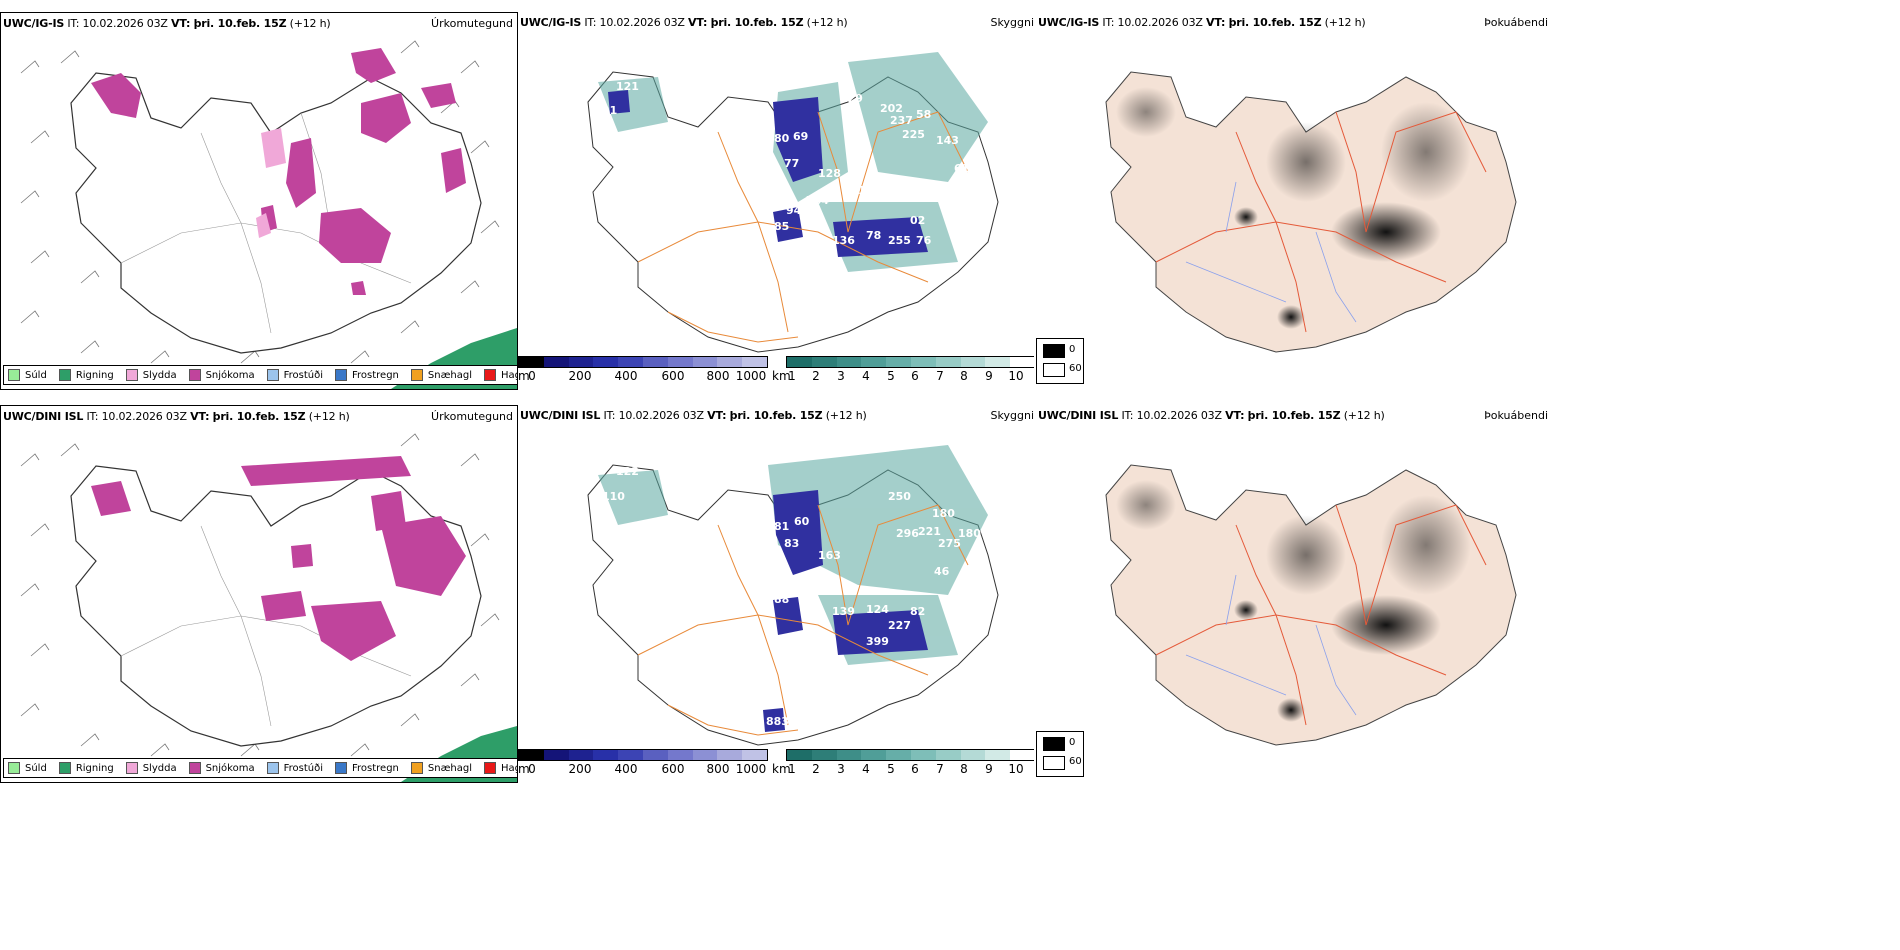 The image size is (1900, 950). What do you see at coordinates (1516, 415) in the screenshot?
I see `panel-field-name: Þokuábendi` at bounding box center [1516, 415].